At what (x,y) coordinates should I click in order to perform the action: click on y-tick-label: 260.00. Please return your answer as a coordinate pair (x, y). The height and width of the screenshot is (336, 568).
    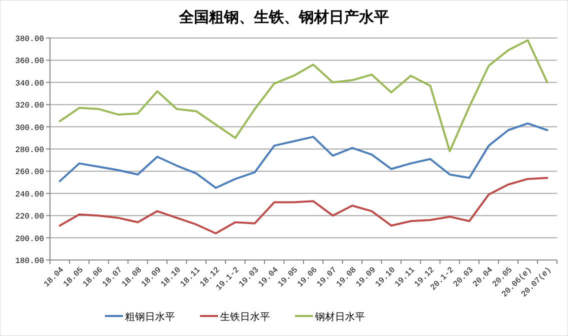
    Looking at the image, I should click on (29, 173).